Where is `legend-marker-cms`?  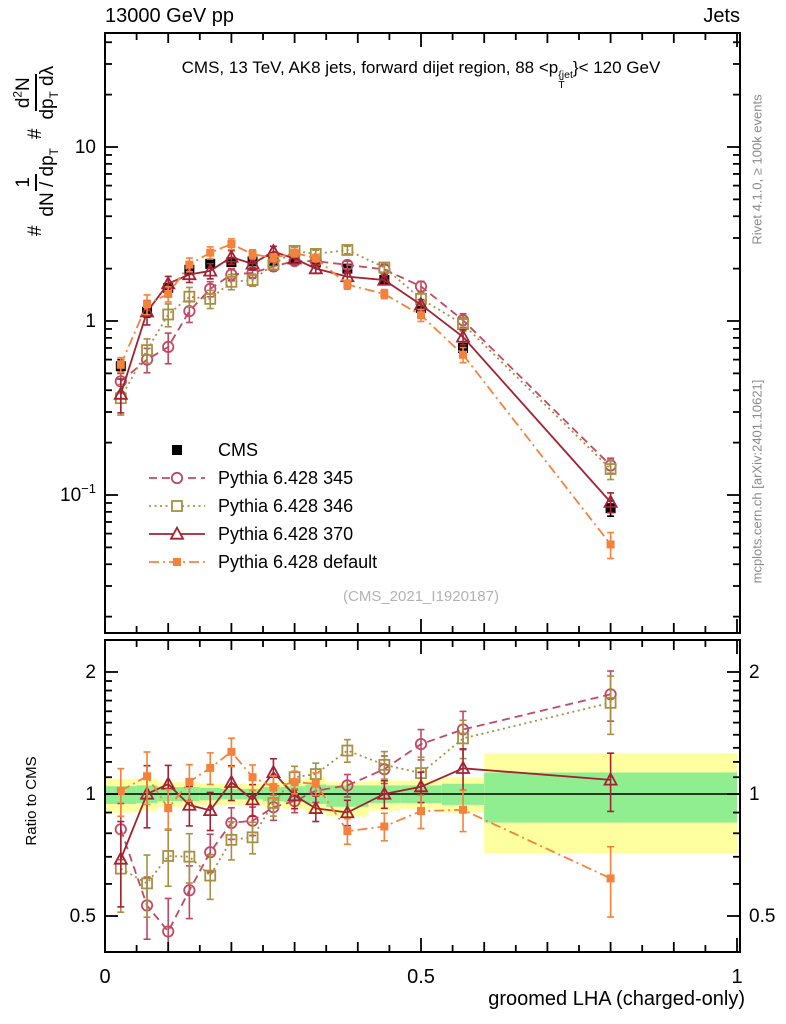
legend-marker-cms is located at coordinates (177, 450).